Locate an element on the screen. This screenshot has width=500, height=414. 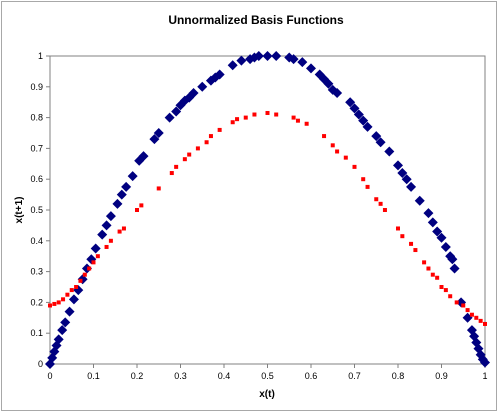
x-tick-label: 0.8 is located at coordinates (398, 376).